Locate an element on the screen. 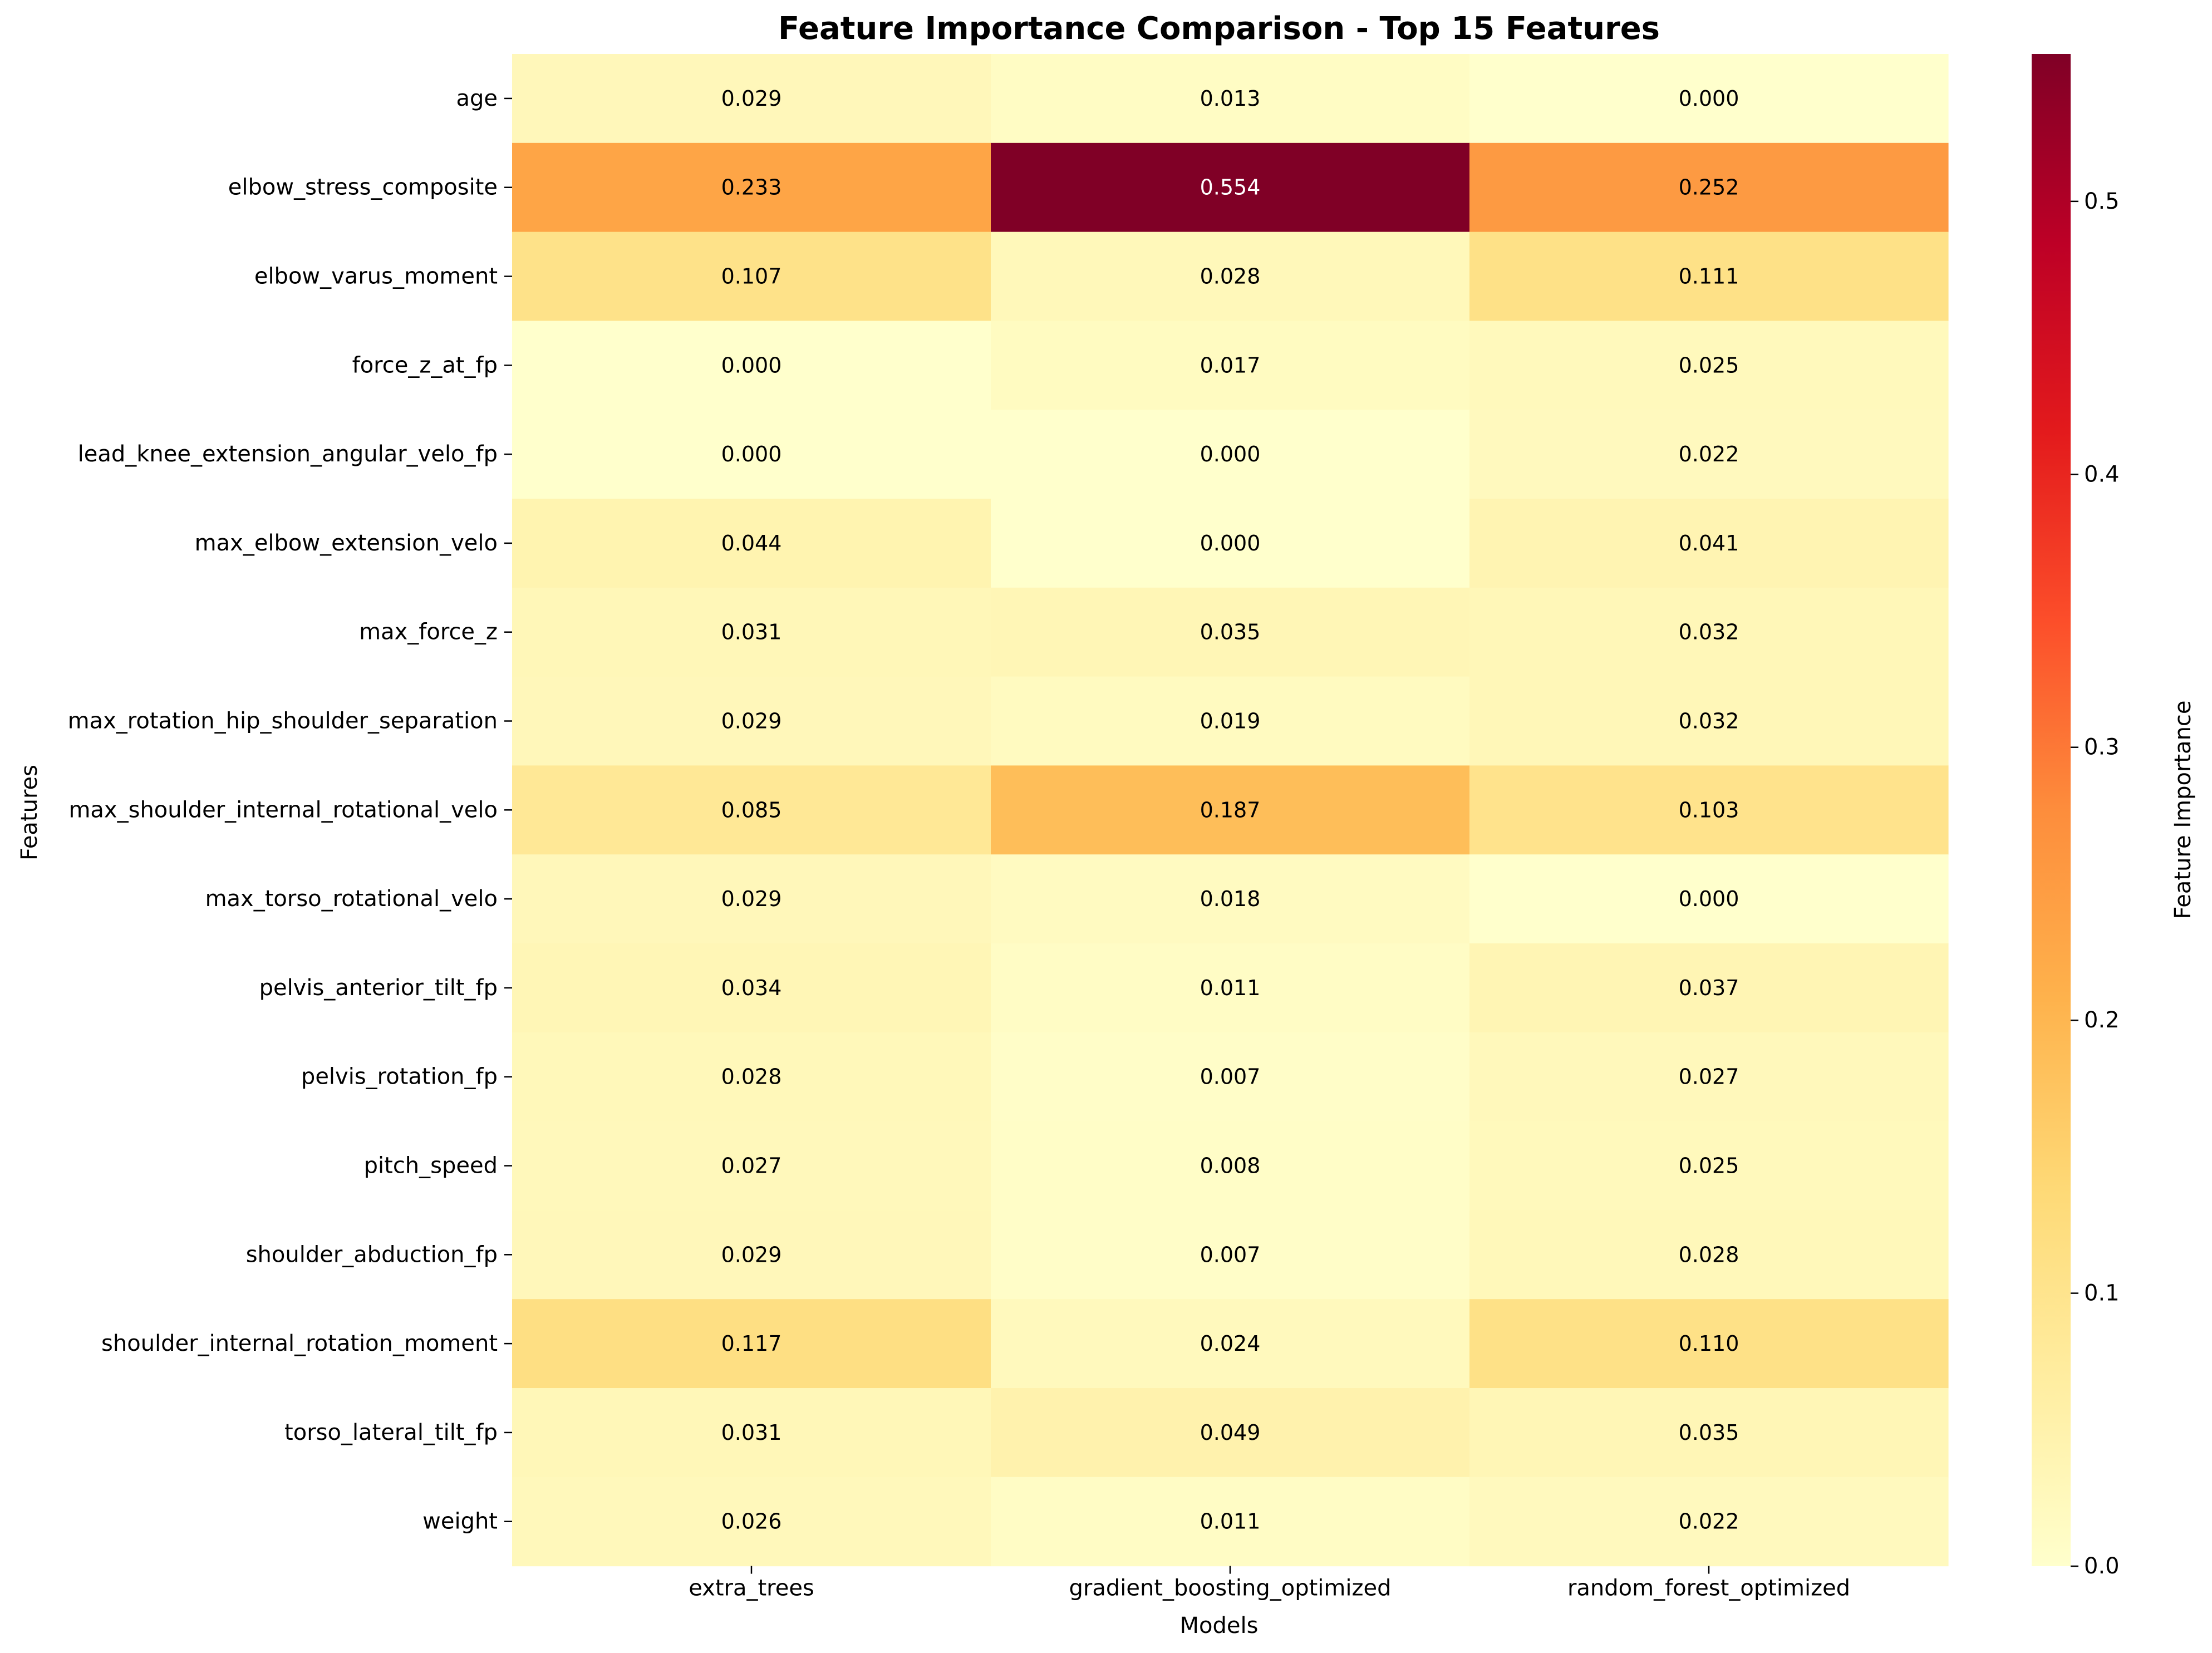  cell-value-label: 0.034 is located at coordinates (751, 988).